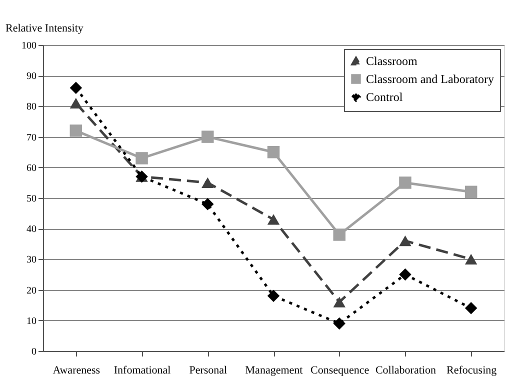 The image size is (520, 388). Describe the element at coordinates (76, 370) in the screenshot. I see `x-tick-label: Awareness` at that location.